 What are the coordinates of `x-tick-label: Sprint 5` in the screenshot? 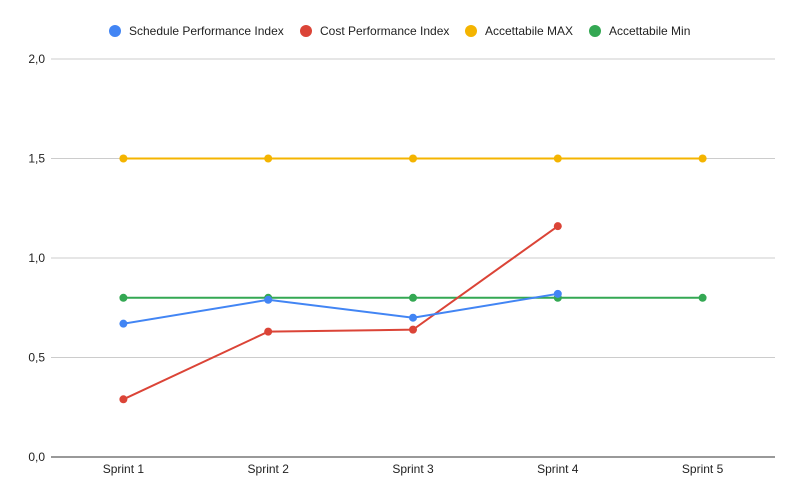 It's located at (703, 469).